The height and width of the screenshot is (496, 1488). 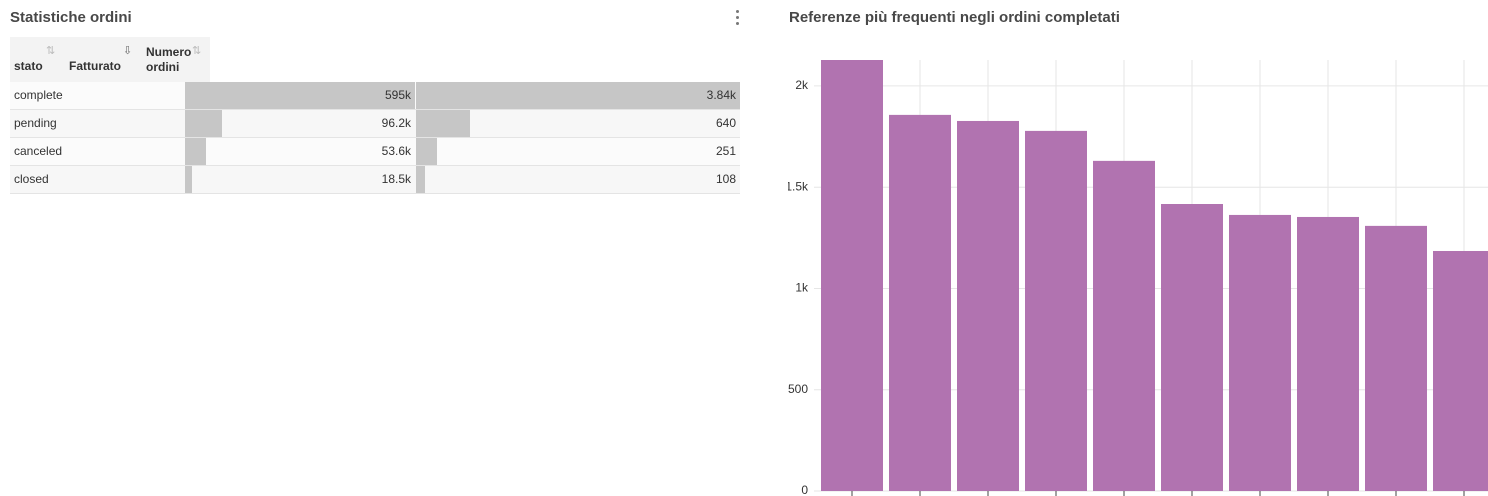 What do you see at coordinates (31, 179) in the screenshot?
I see `cell-text: closed` at bounding box center [31, 179].